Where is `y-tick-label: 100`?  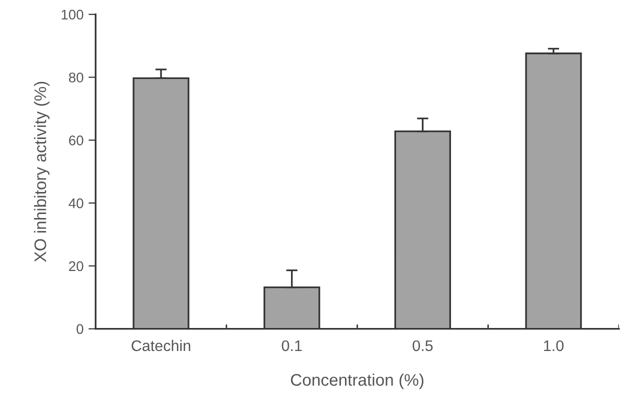 y-tick-label: 100 is located at coordinates (73, 15).